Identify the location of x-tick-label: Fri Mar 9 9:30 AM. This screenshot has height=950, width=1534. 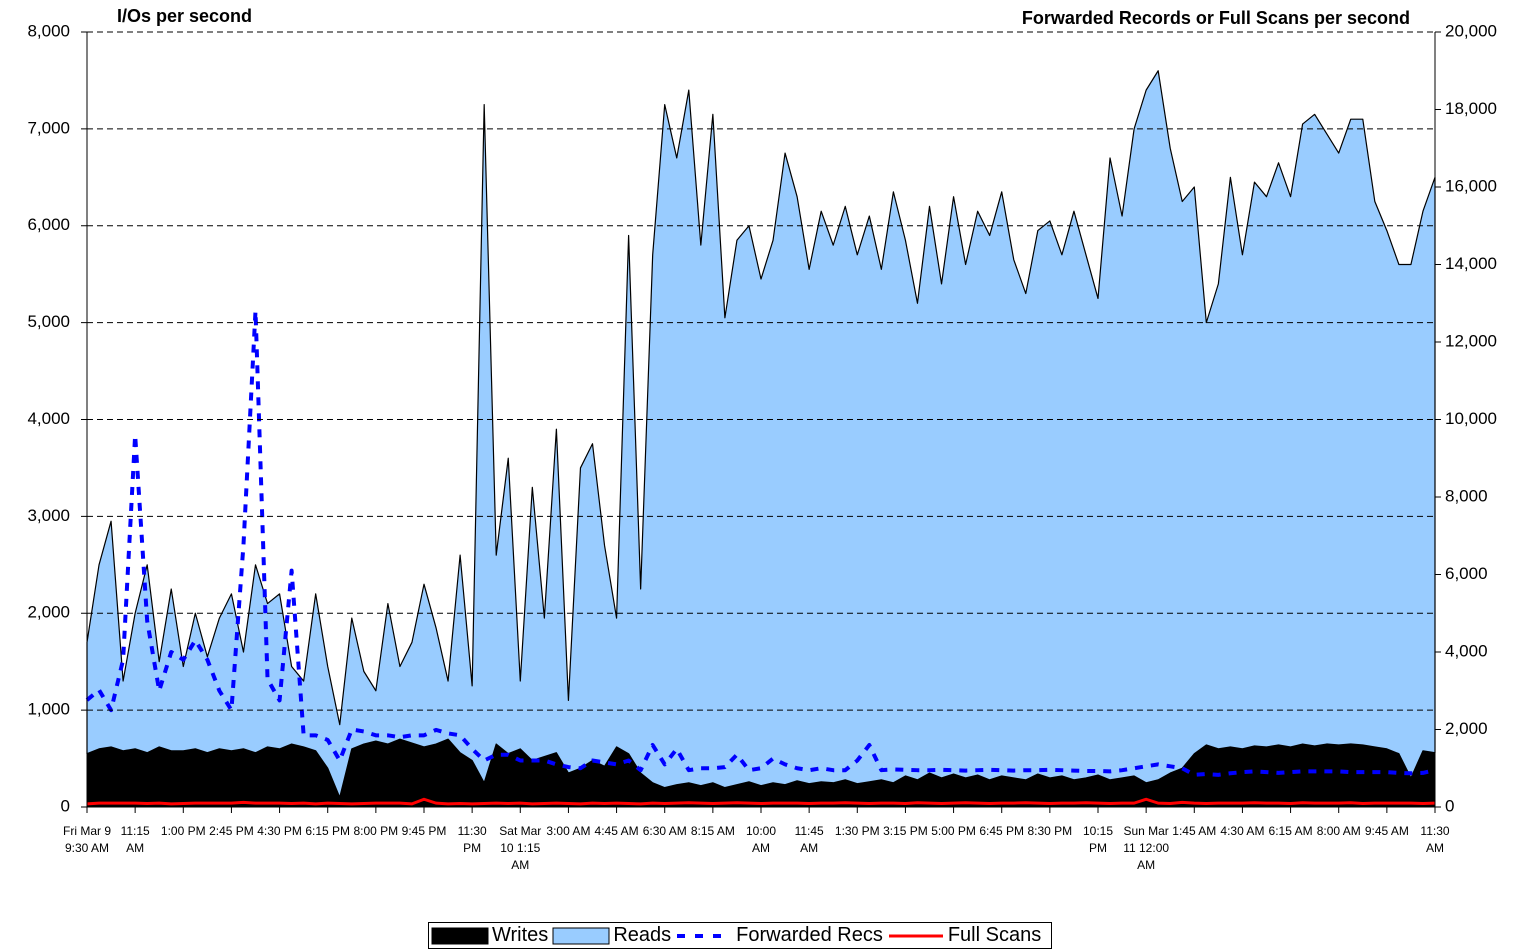
(87, 839).